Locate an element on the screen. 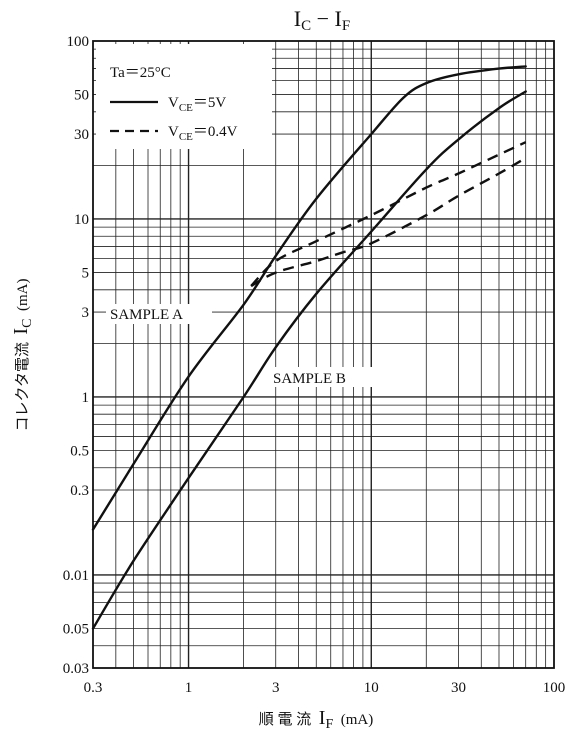 The width and height of the screenshot is (570, 736). y-tick-label: 3 is located at coordinates (86, 313).